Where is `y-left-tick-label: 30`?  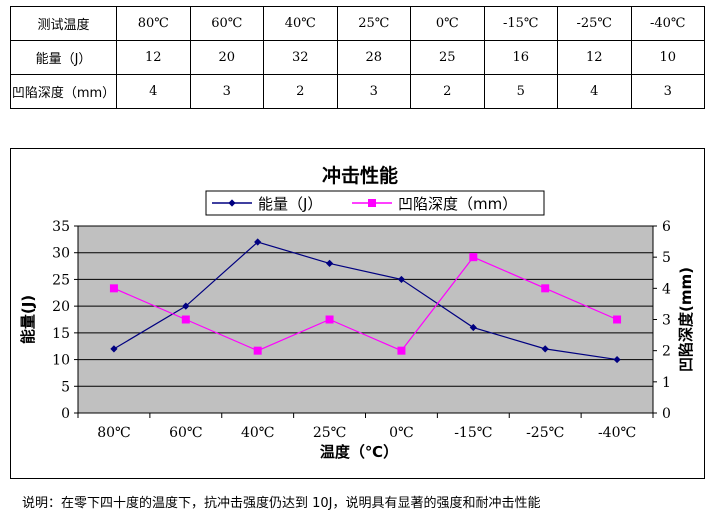 y-left-tick-label: 30 is located at coordinates (61, 254).